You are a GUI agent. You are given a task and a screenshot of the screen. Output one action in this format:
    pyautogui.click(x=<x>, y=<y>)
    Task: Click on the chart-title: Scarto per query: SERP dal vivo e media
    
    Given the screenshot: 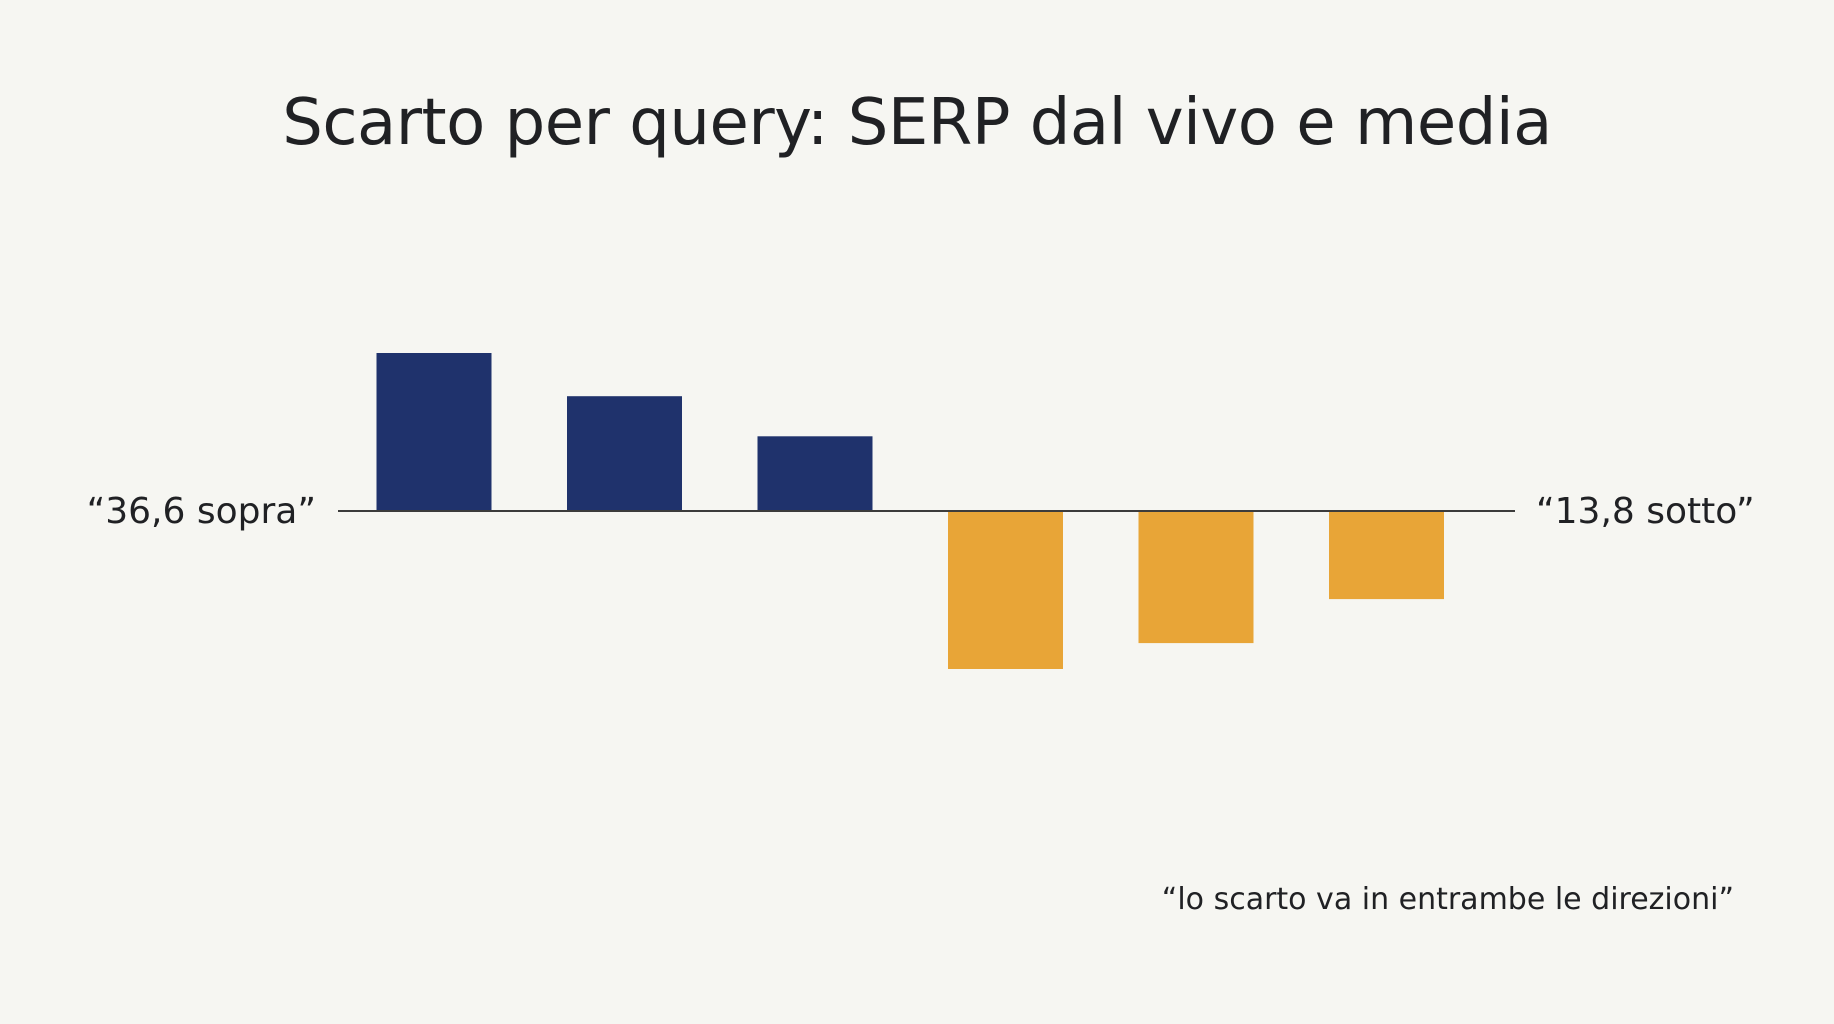 What is the action you would take?
    pyautogui.click(x=917, y=123)
    